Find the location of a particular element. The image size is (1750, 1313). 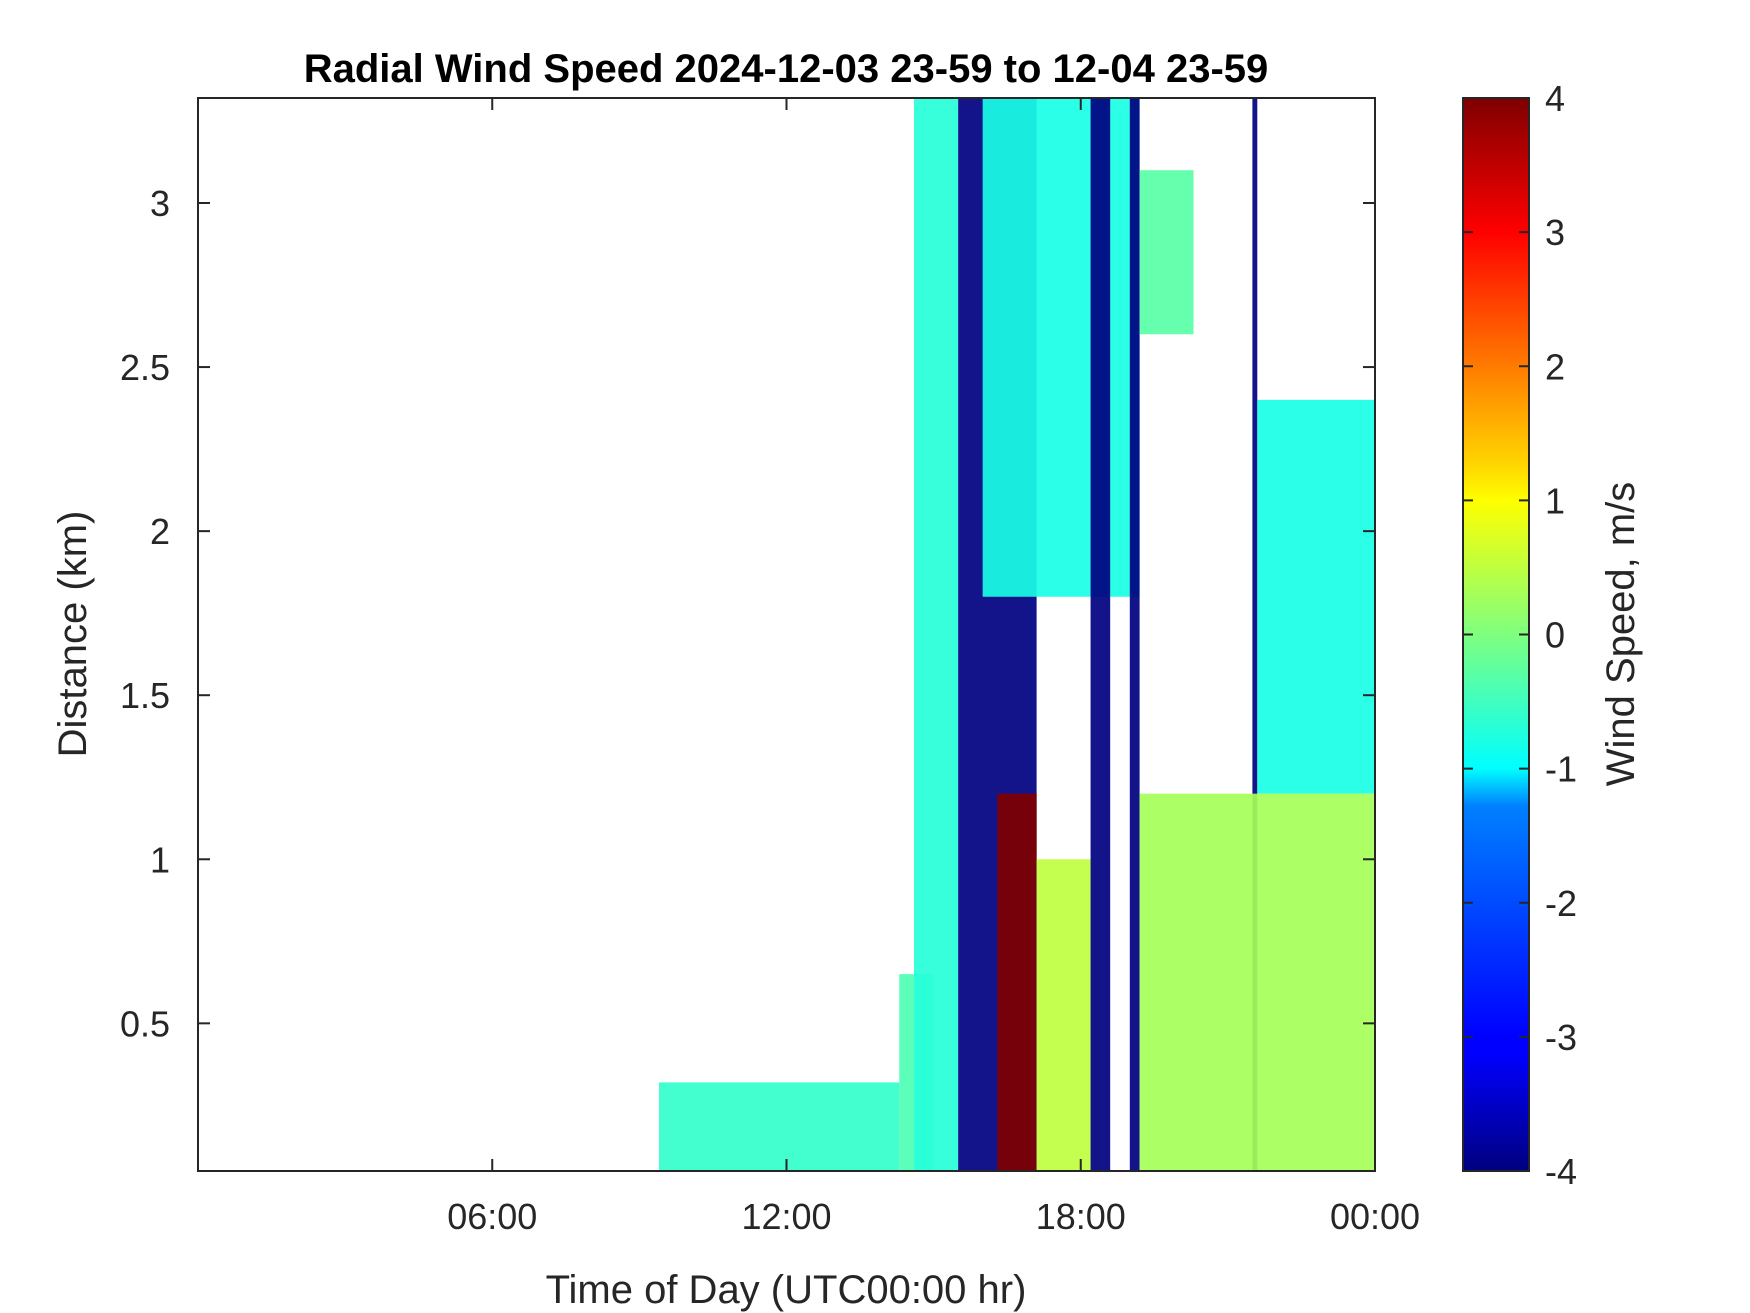

colorbar-ticks: 4 3 2 1 0 -1 -2 -3 -4 is located at coordinates (1520, 635).